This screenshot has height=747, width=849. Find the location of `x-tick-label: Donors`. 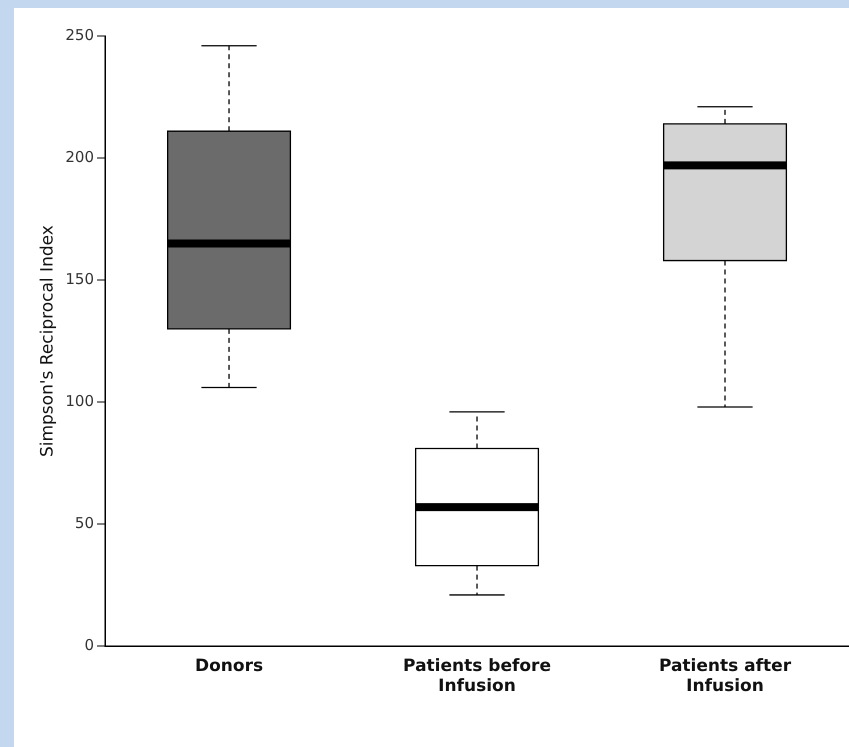

x-tick-label: Donors is located at coordinates (229, 666).